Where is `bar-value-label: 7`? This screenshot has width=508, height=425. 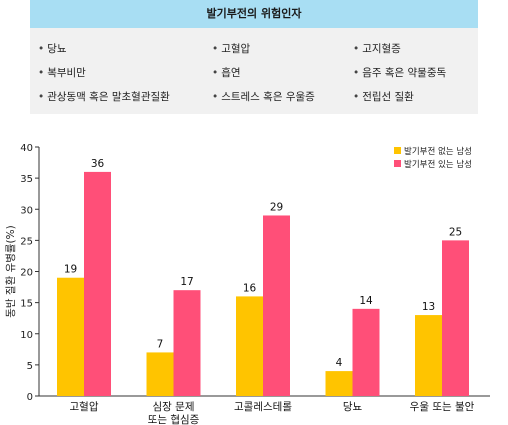
bar-value-label: 7 is located at coordinates (160, 344).